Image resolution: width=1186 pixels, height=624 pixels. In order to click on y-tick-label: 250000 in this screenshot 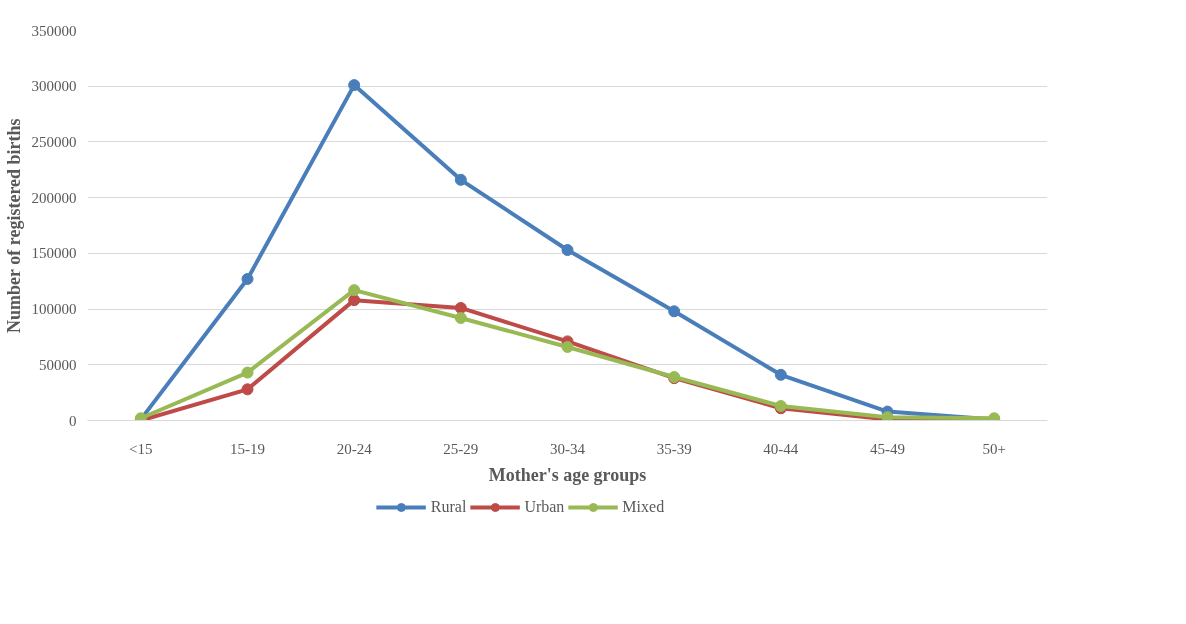, I will do `click(54, 141)`.